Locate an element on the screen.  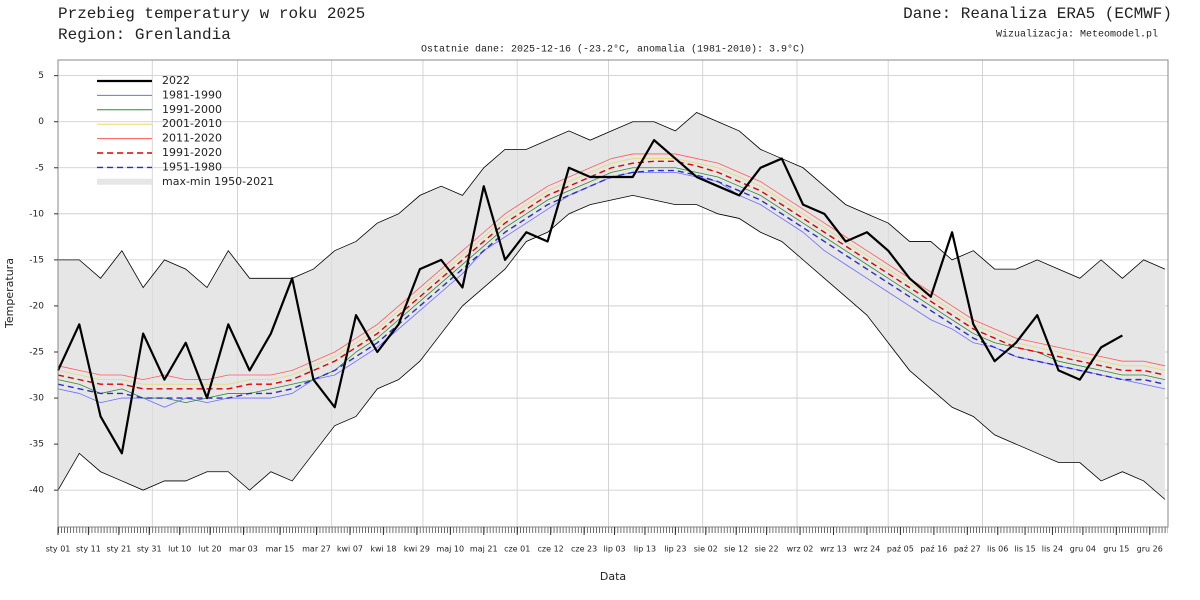
x-tick-label: gru 04 is located at coordinates (1083, 549).